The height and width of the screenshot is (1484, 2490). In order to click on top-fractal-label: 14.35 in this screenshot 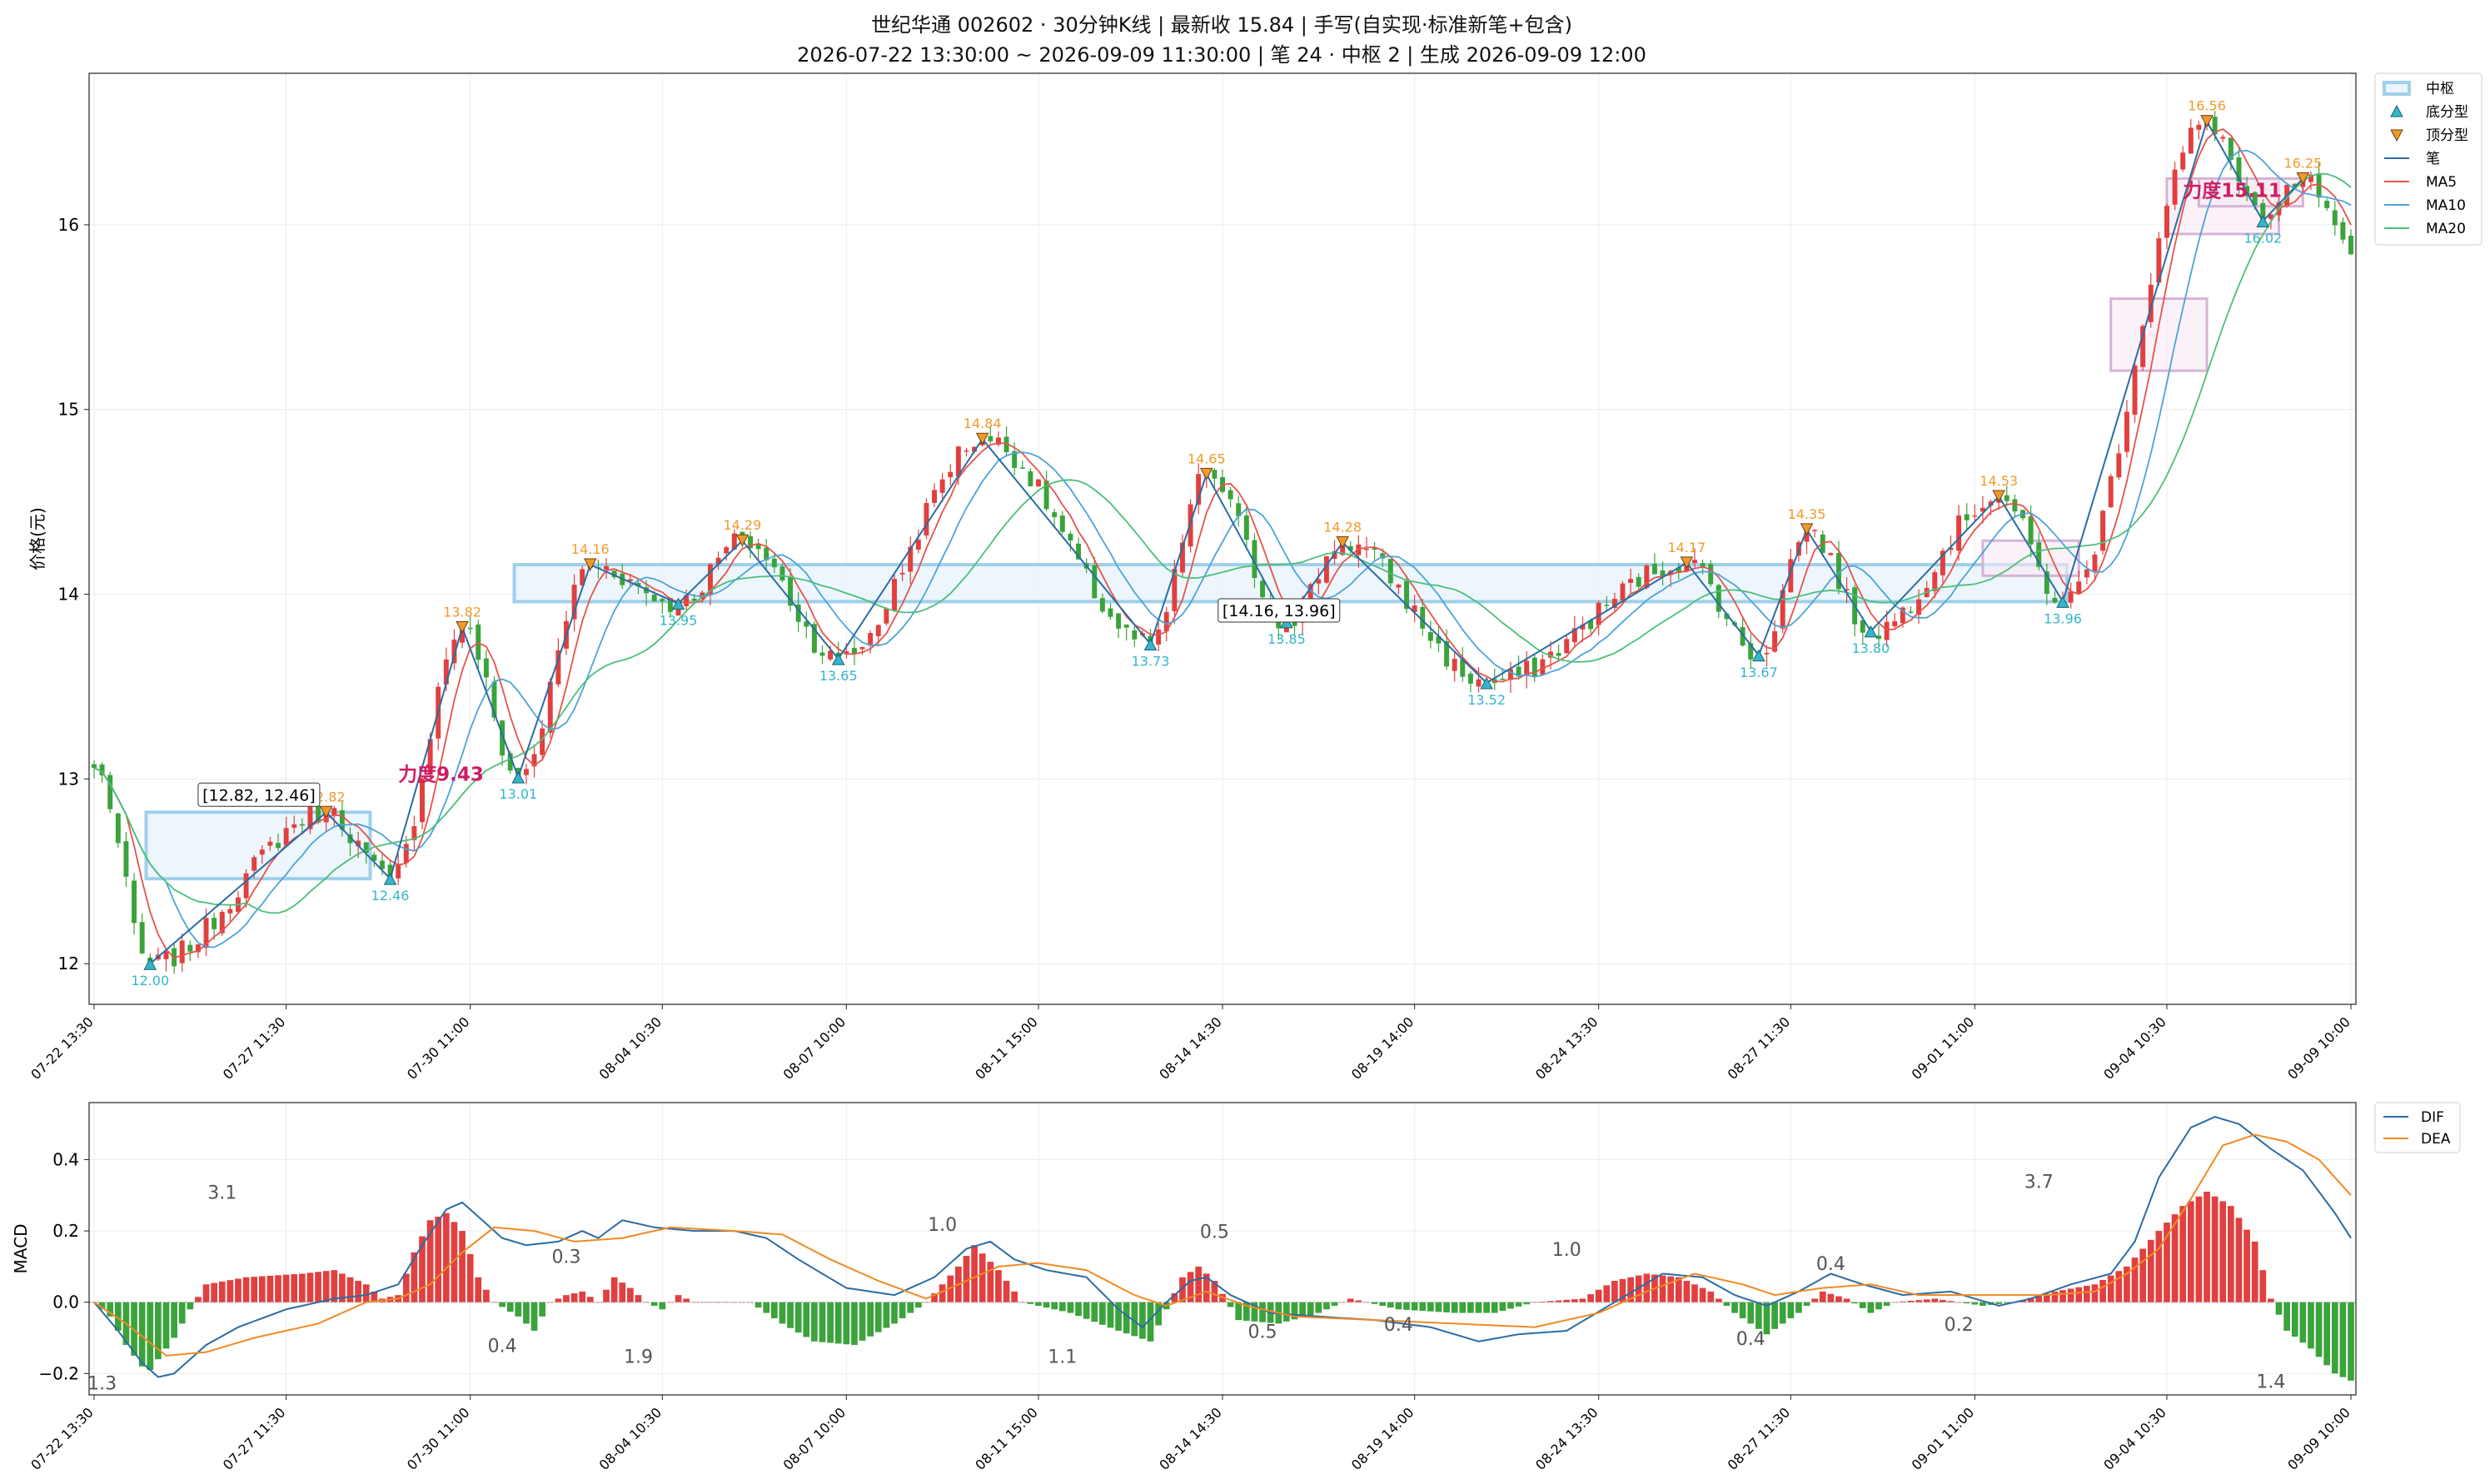, I will do `click(1807, 514)`.